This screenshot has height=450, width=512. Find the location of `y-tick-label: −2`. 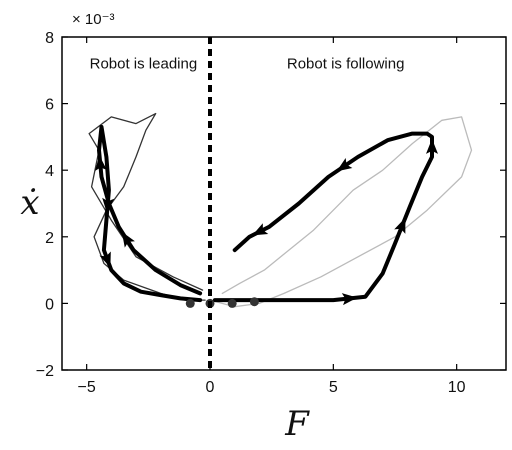

y-tick-label: −2 is located at coordinates (45, 371).